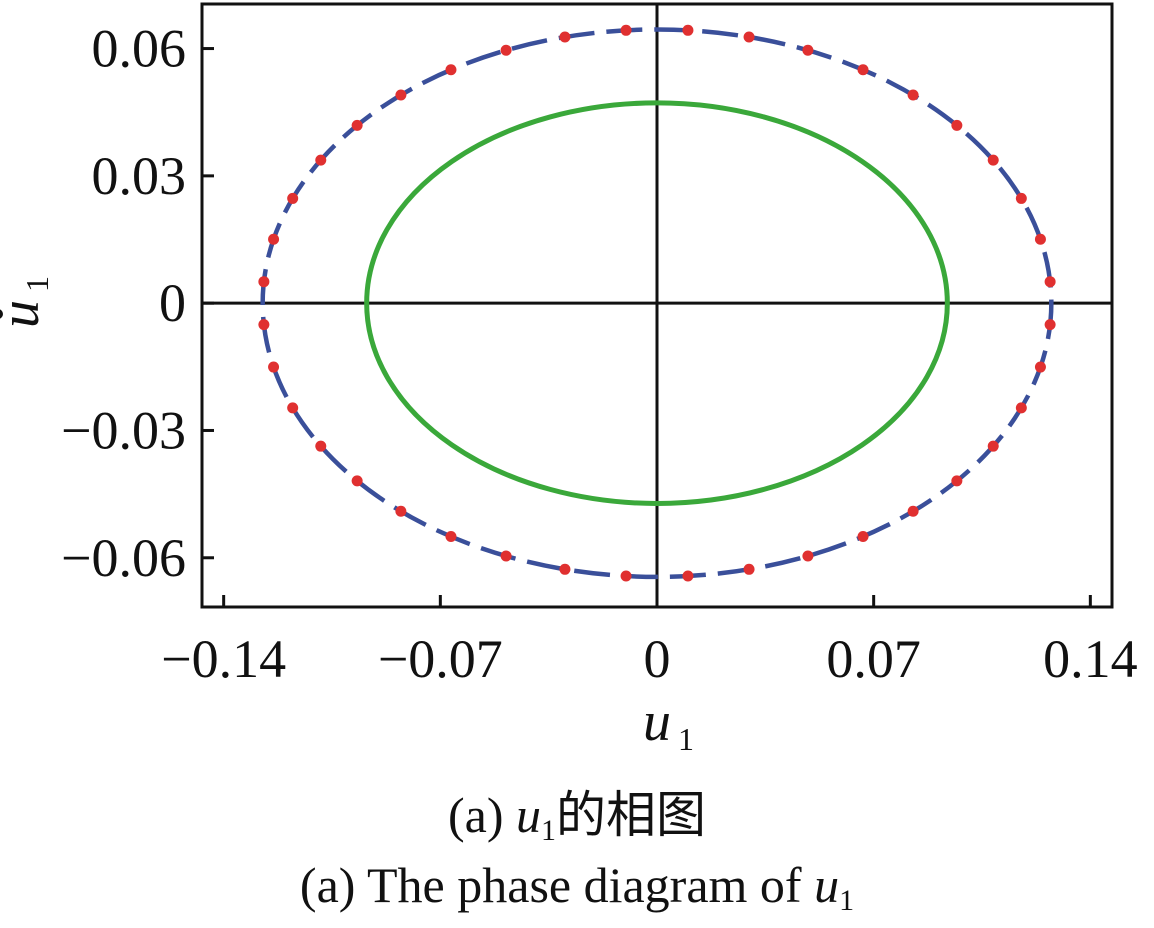  I want to click on y-tick-label: 0.03, so click(139, 176).